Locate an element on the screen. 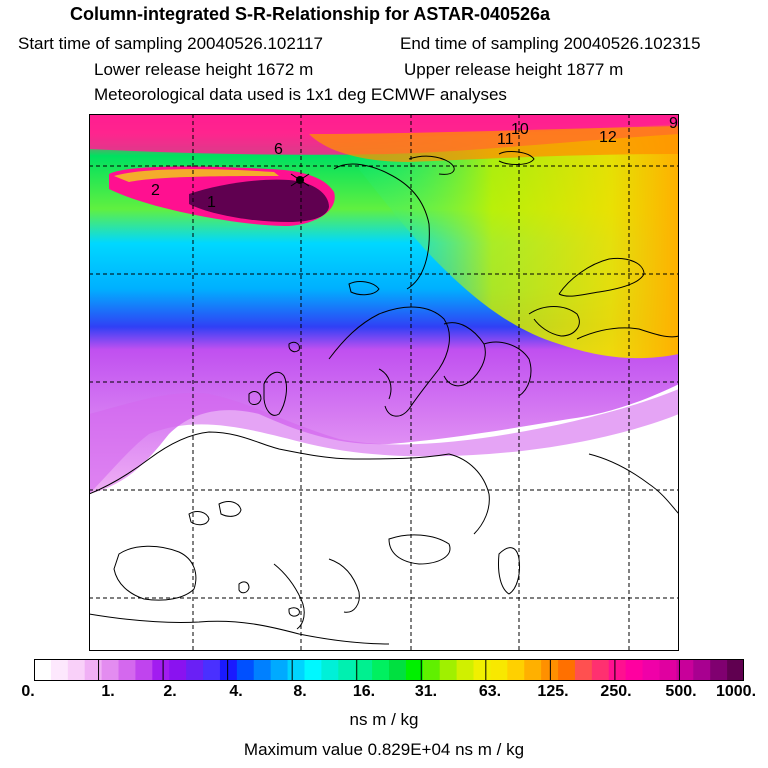 This screenshot has width=768, height=768. trajectory-label-11: 11 is located at coordinates (505, 139).